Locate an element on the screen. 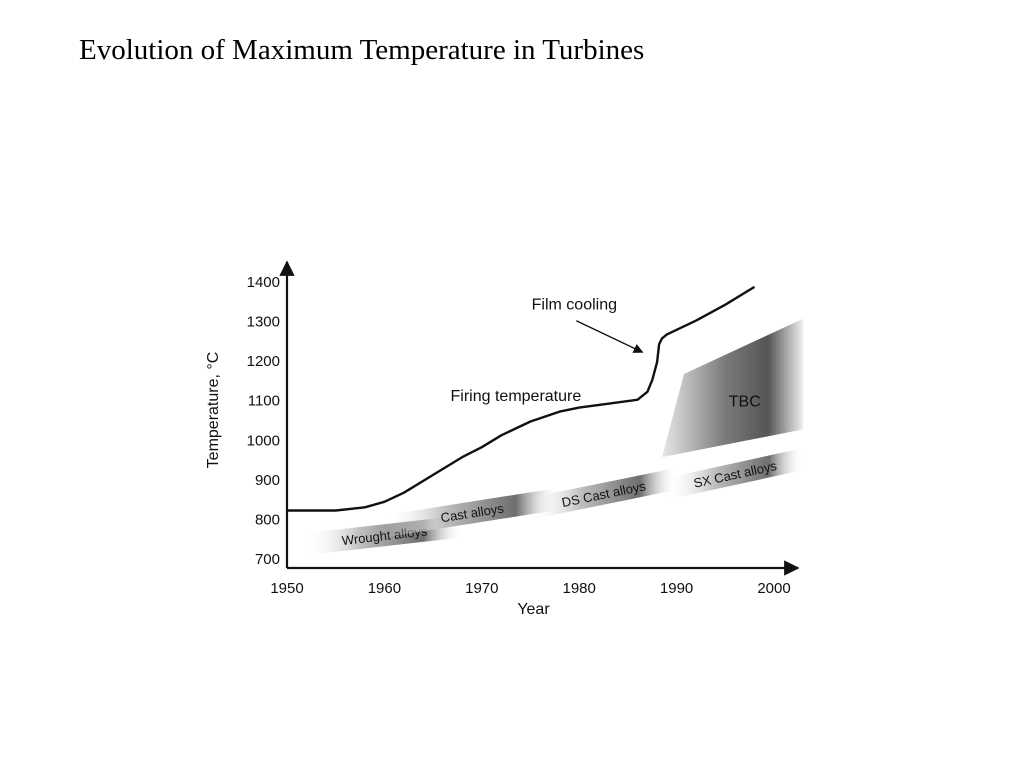 The image size is (1024, 773). x-axis-title: Year is located at coordinates (533, 609).